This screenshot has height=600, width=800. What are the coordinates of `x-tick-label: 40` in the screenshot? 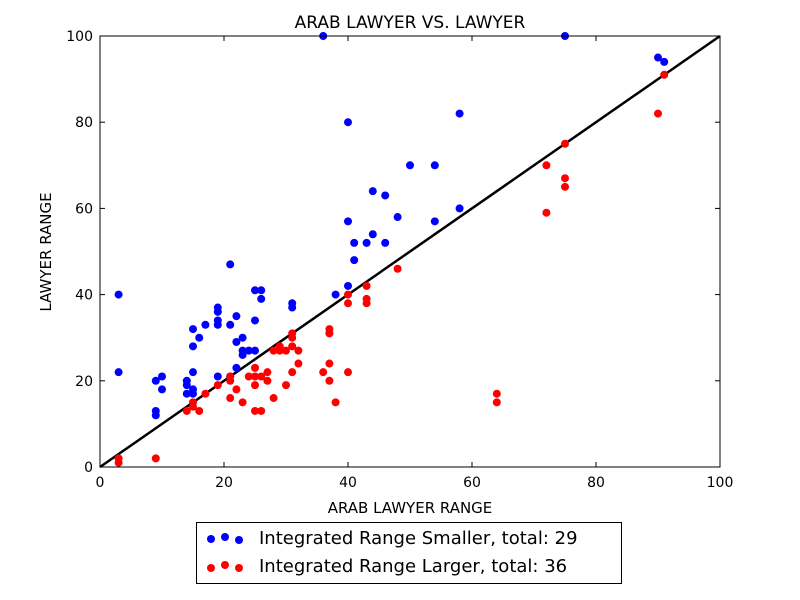 It's located at (348, 483).